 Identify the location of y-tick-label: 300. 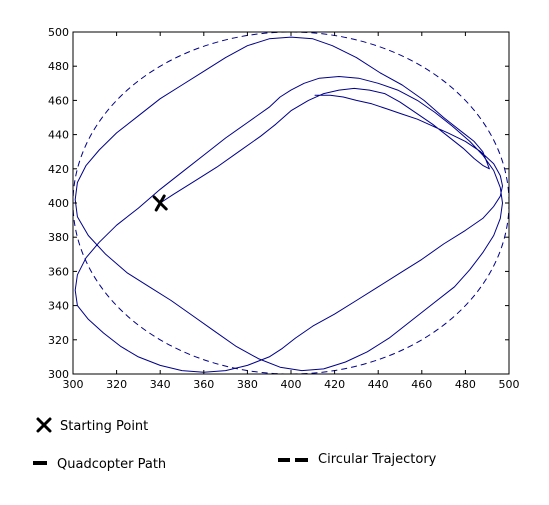
(58, 374).